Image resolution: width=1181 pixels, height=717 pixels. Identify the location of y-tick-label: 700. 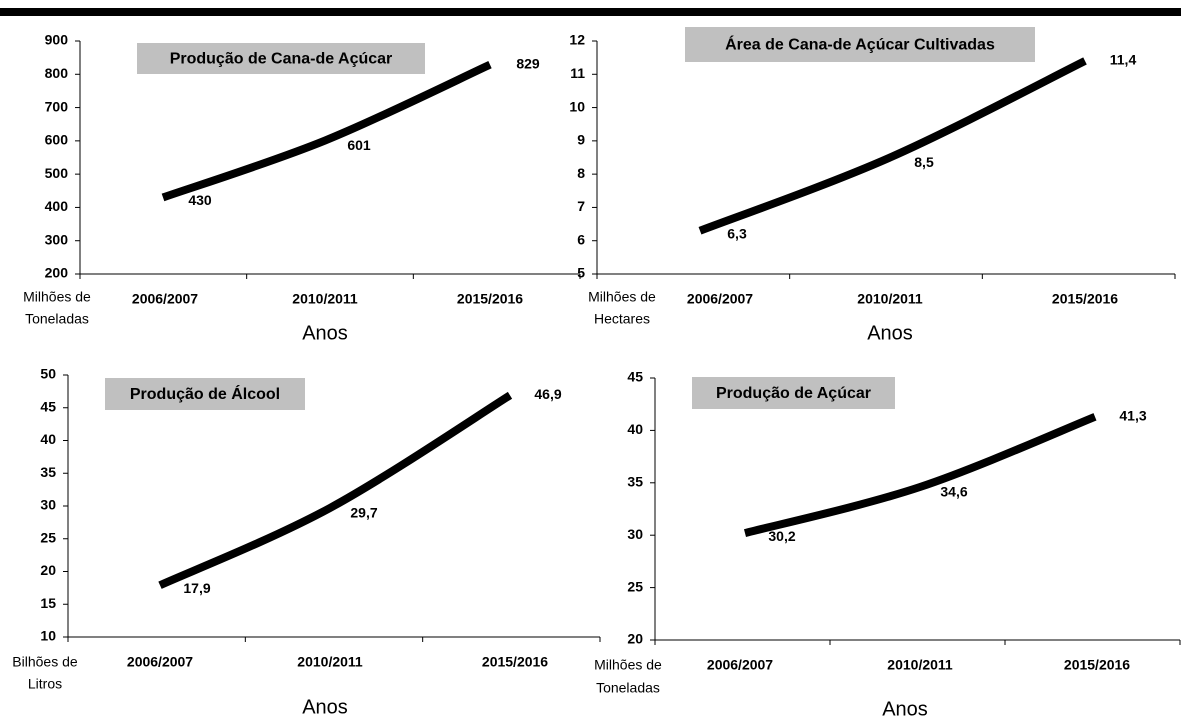
(57, 106).